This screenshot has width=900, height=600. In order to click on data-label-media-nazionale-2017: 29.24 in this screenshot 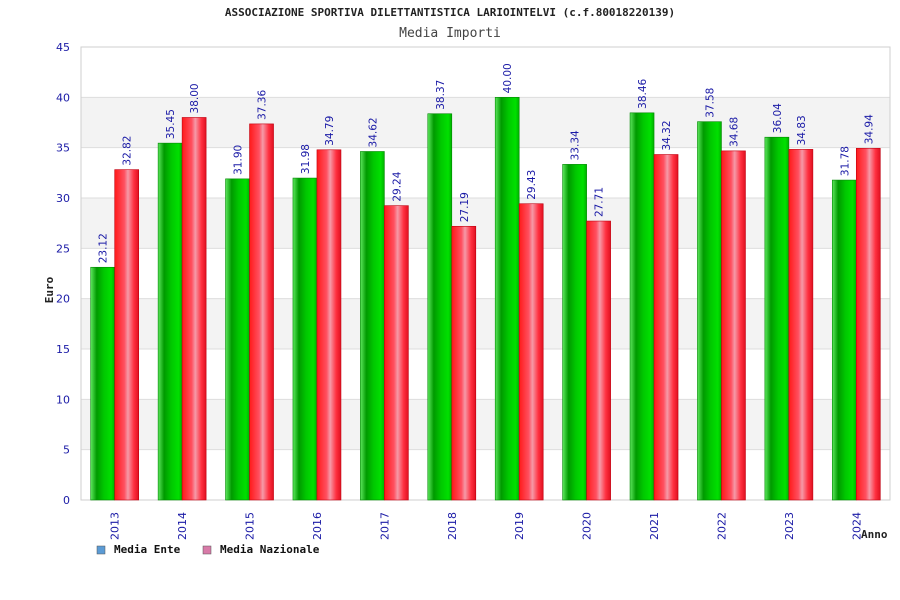, I will do `click(397, 186)`.